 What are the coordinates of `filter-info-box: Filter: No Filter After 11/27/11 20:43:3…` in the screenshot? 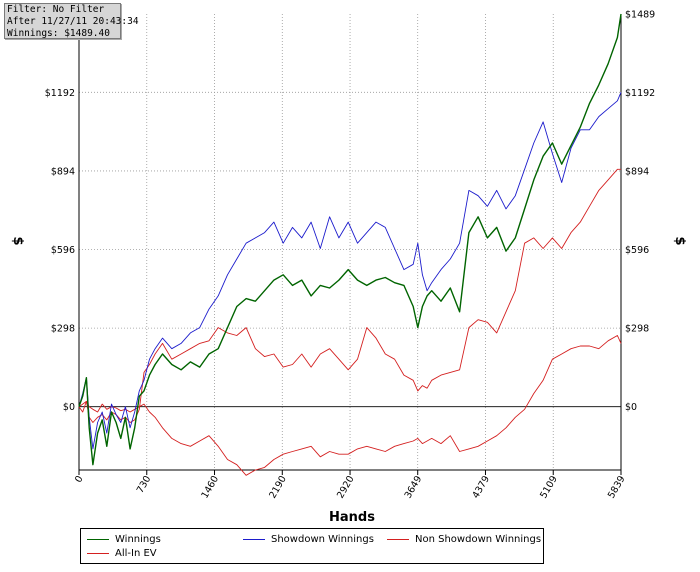 It's located at (71, 21).